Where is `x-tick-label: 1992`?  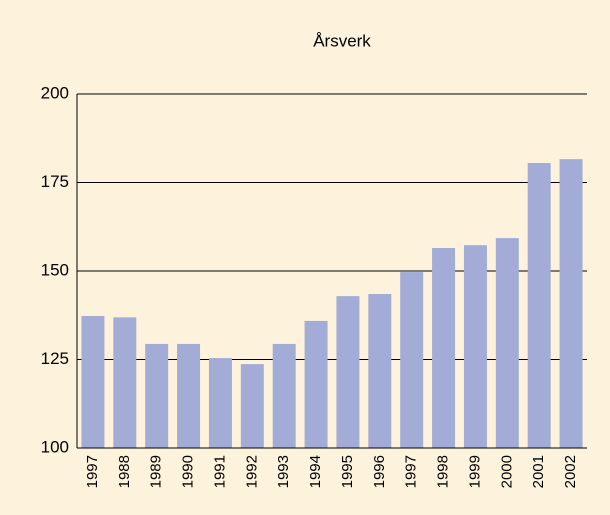
x-tick-label: 1992 is located at coordinates (251, 471).